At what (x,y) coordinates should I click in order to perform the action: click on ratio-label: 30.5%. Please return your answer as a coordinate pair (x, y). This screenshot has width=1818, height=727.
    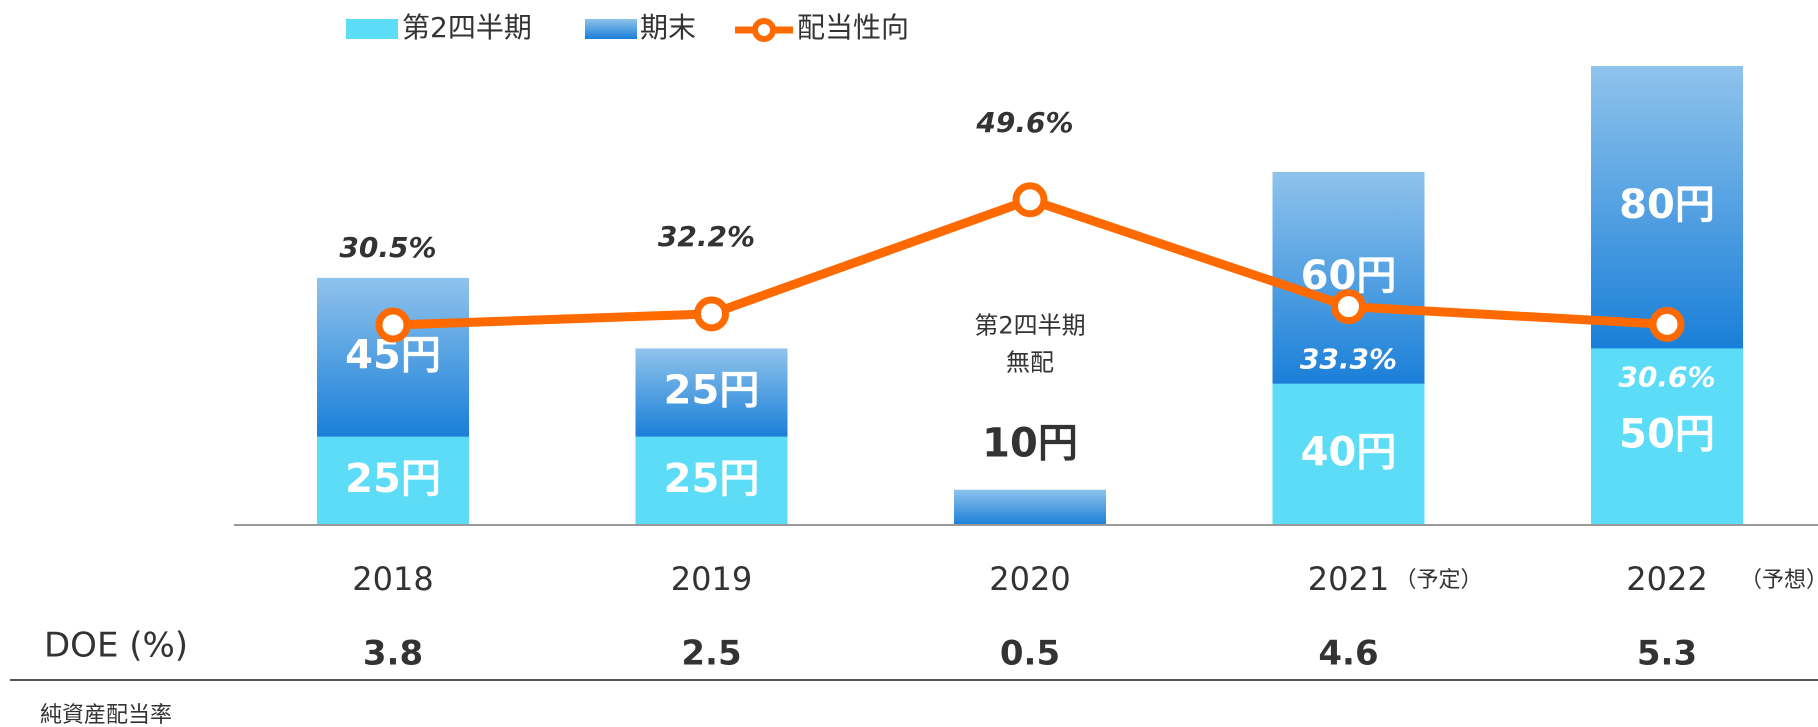
    Looking at the image, I should click on (387, 247).